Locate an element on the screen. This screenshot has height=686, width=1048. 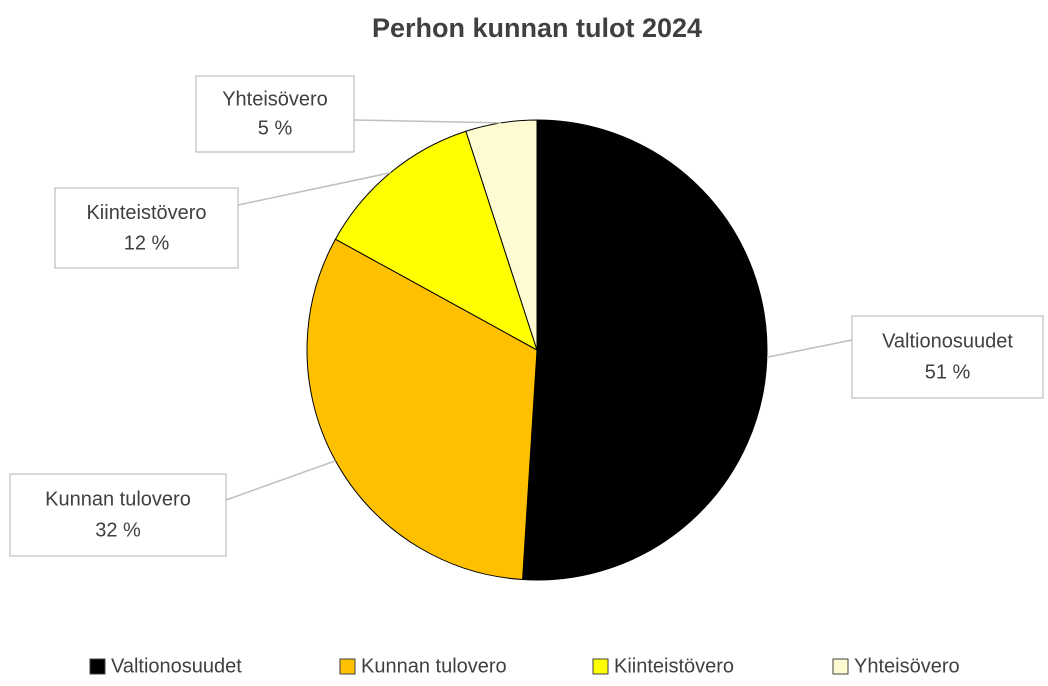
data-label-value: 51 % is located at coordinates (948, 373).